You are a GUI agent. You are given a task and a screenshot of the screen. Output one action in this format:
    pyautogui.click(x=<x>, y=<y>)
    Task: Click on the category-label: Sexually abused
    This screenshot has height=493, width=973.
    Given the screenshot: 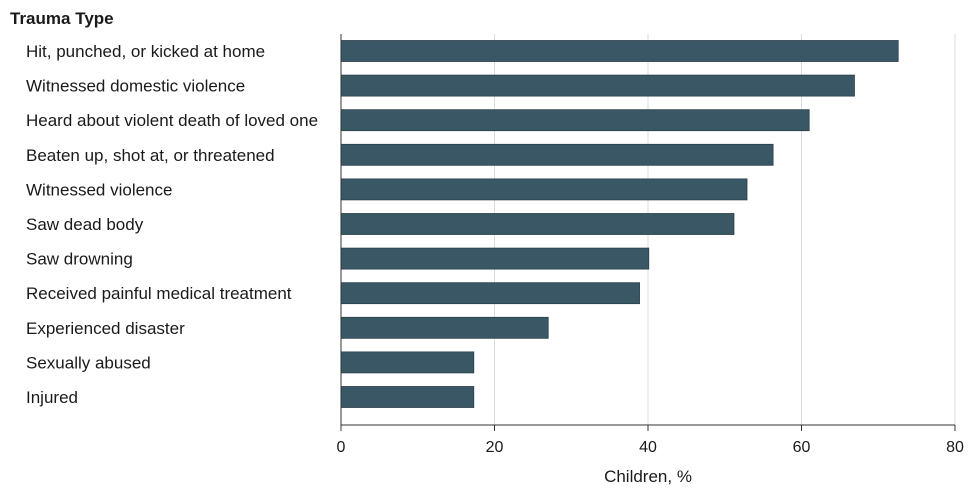 What is the action you would take?
    pyautogui.click(x=88, y=362)
    